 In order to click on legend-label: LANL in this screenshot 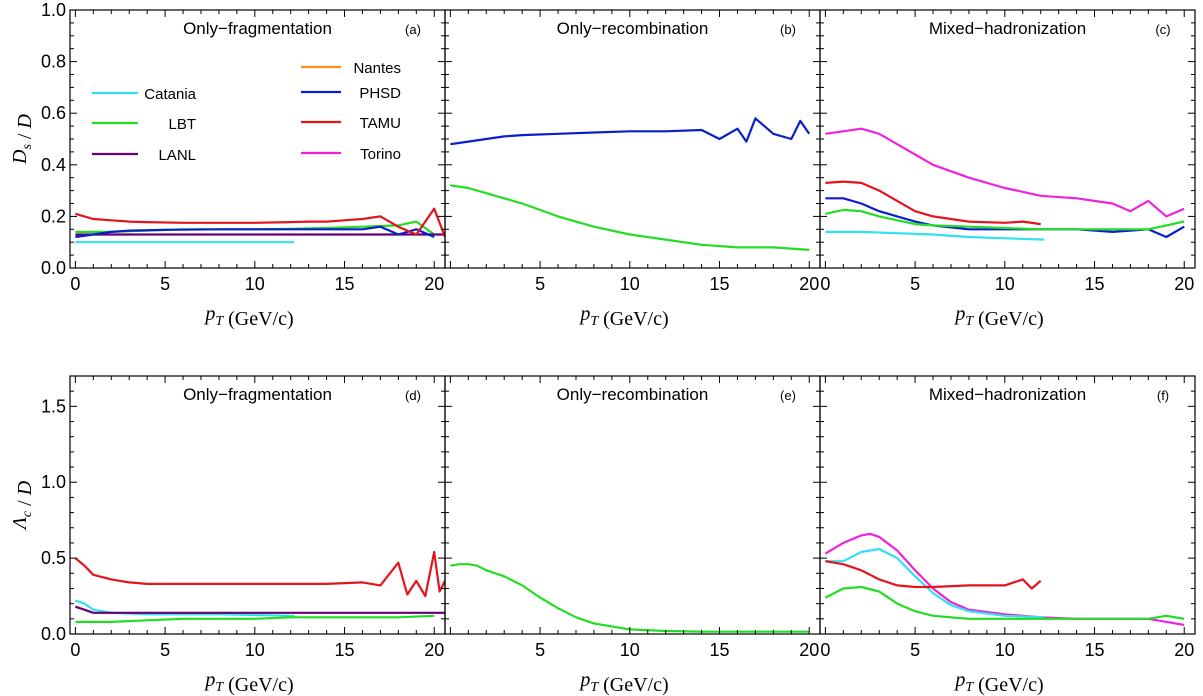, I will do `click(177, 155)`.